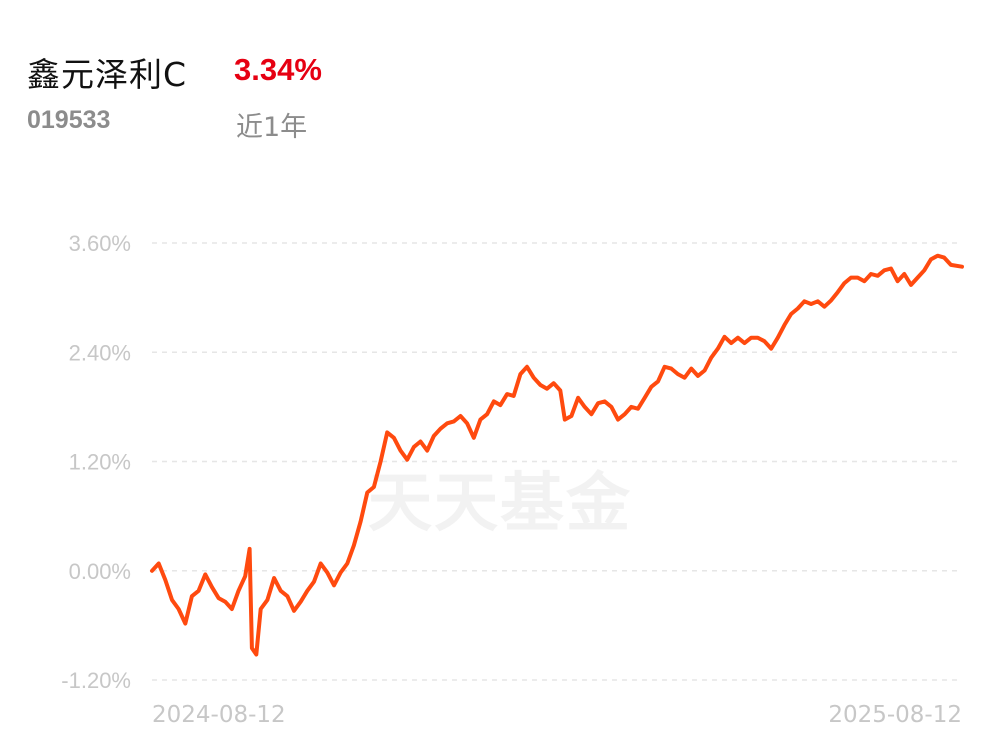 The image size is (1003, 745). What do you see at coordinates (100, 462) in the screenshot?
I see `y-tick-label: 1.20%` at bounding box center [100, 462].